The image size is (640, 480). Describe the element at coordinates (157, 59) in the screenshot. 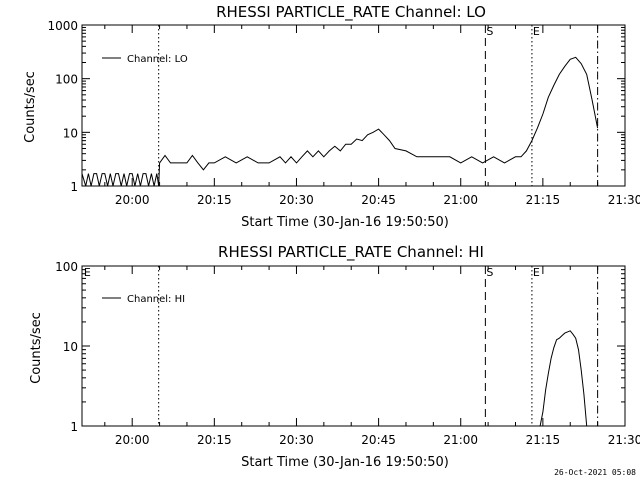

I see `legend-label: Channel: LO` at that location.